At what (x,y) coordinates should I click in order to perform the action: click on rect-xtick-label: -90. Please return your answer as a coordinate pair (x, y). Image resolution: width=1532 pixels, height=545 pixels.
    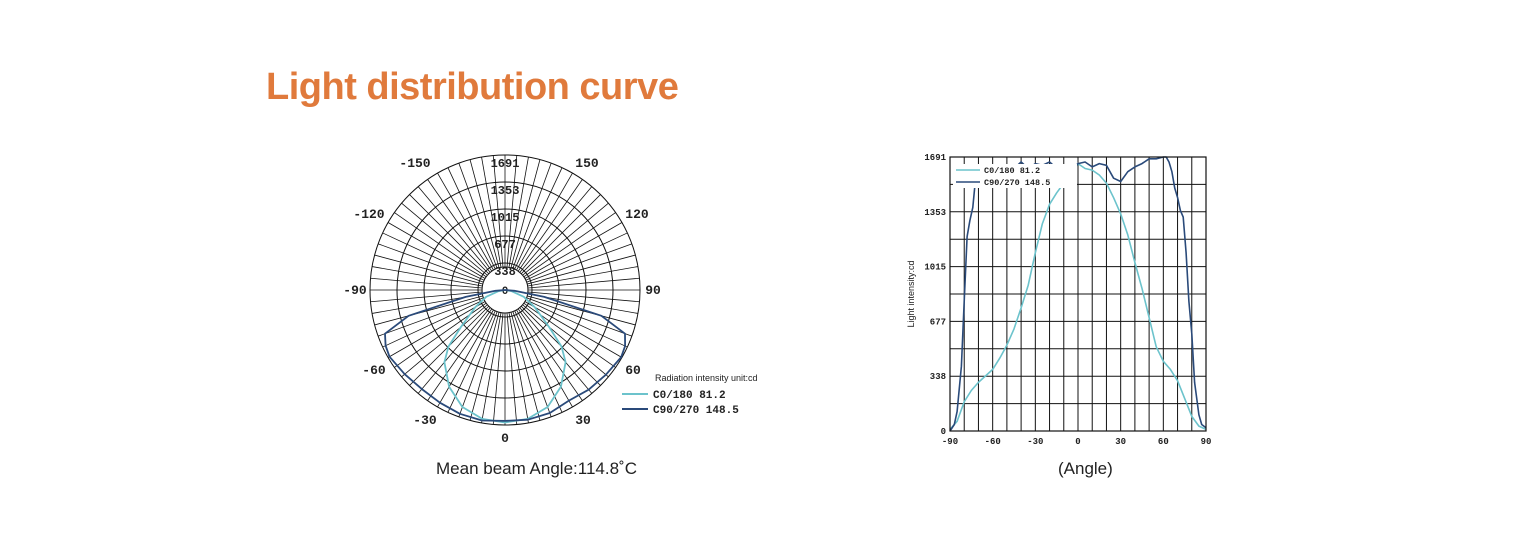
    Looking at the image, I should click on (950, 442).